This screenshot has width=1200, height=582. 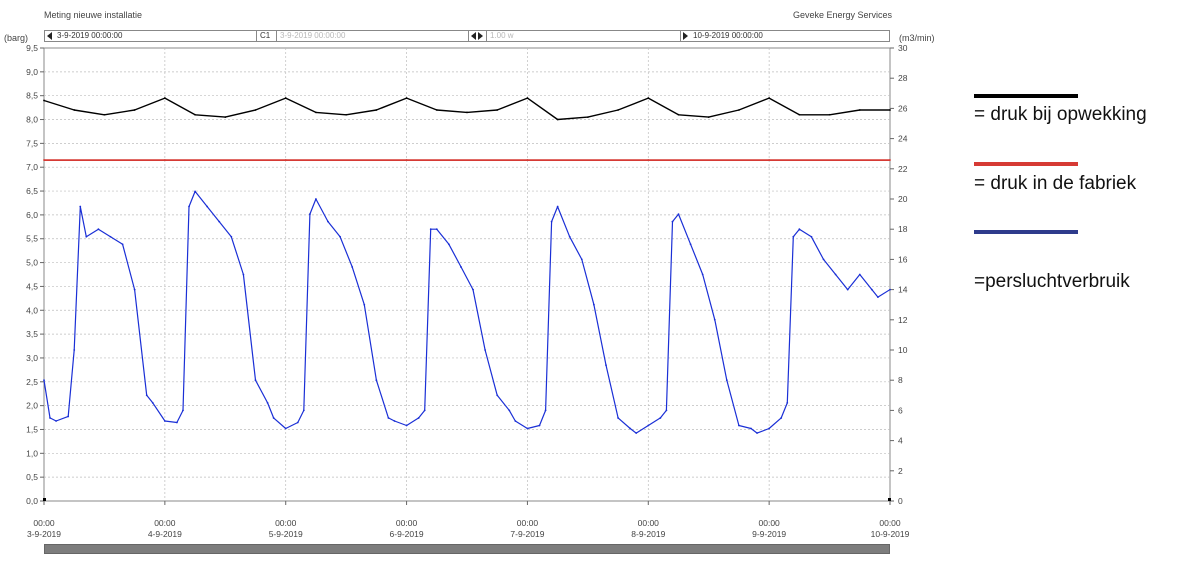 What do you see at coordinates (1026, 96) in the screenshot?
I see `legend-swatch-druk-opwekking` at bounding box center [1026, 96].